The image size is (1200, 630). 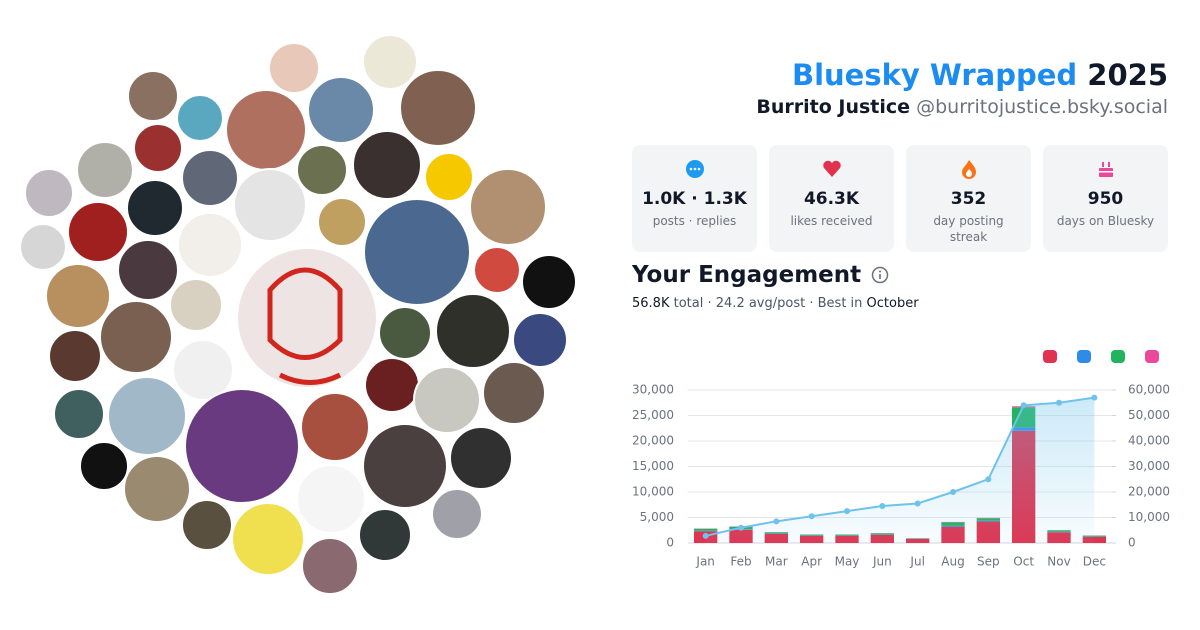 What do you see at coordinates (962, 75) in the screenshot?
I see `title: Bluesky Wrapped 2025` at bounding box center [962, 75].